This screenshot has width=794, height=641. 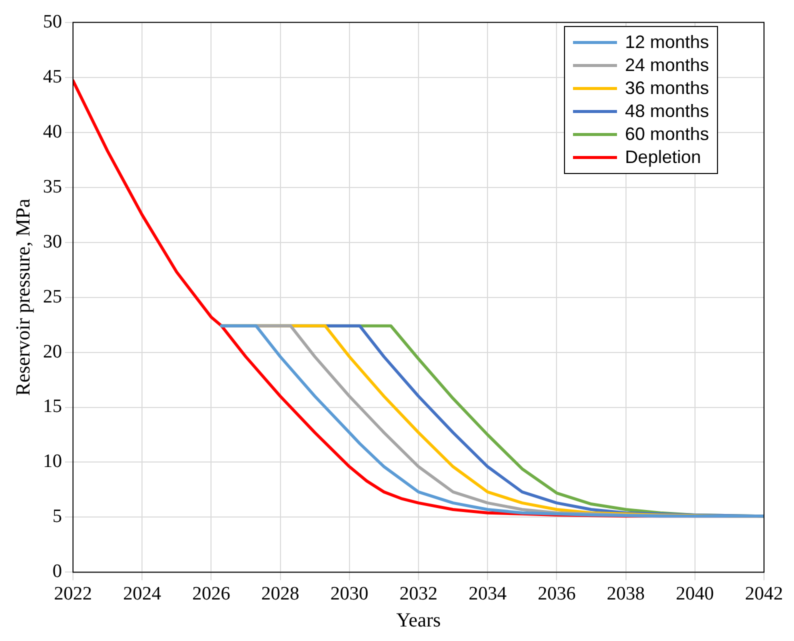 What do you see at coordinates (695, 594) in the screenshot?
I see `x-tick-label: 2040` at bounding box center [695, 594].